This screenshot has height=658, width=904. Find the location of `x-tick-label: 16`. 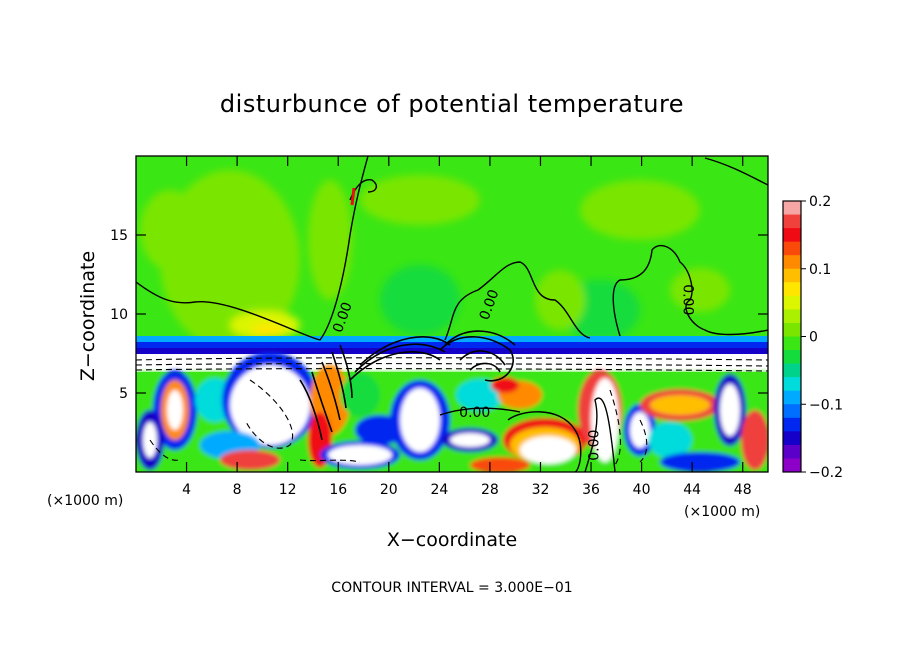

x-tick-label: 16 is located at coordinates (338, 490).